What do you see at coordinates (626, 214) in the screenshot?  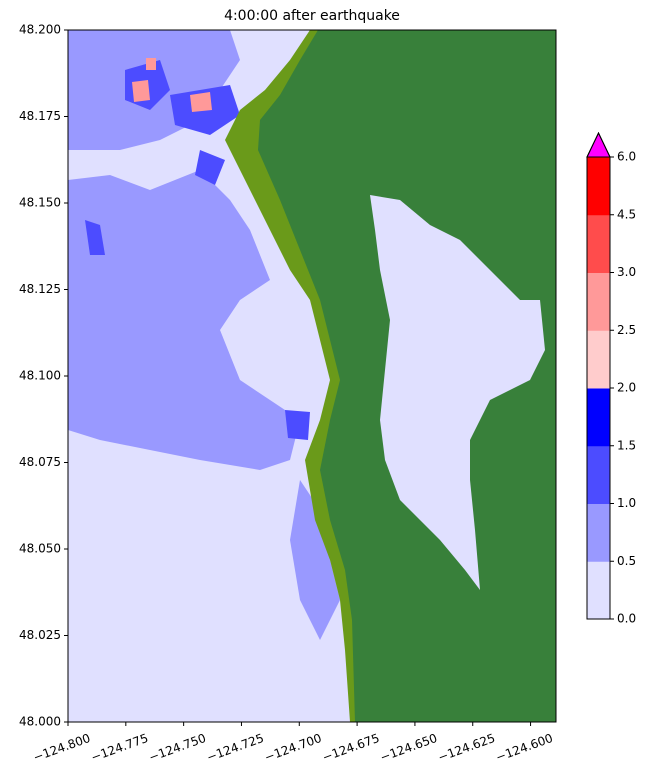 I see `colorbar-tick-label: 4.5` at bounding box center [626, 214].